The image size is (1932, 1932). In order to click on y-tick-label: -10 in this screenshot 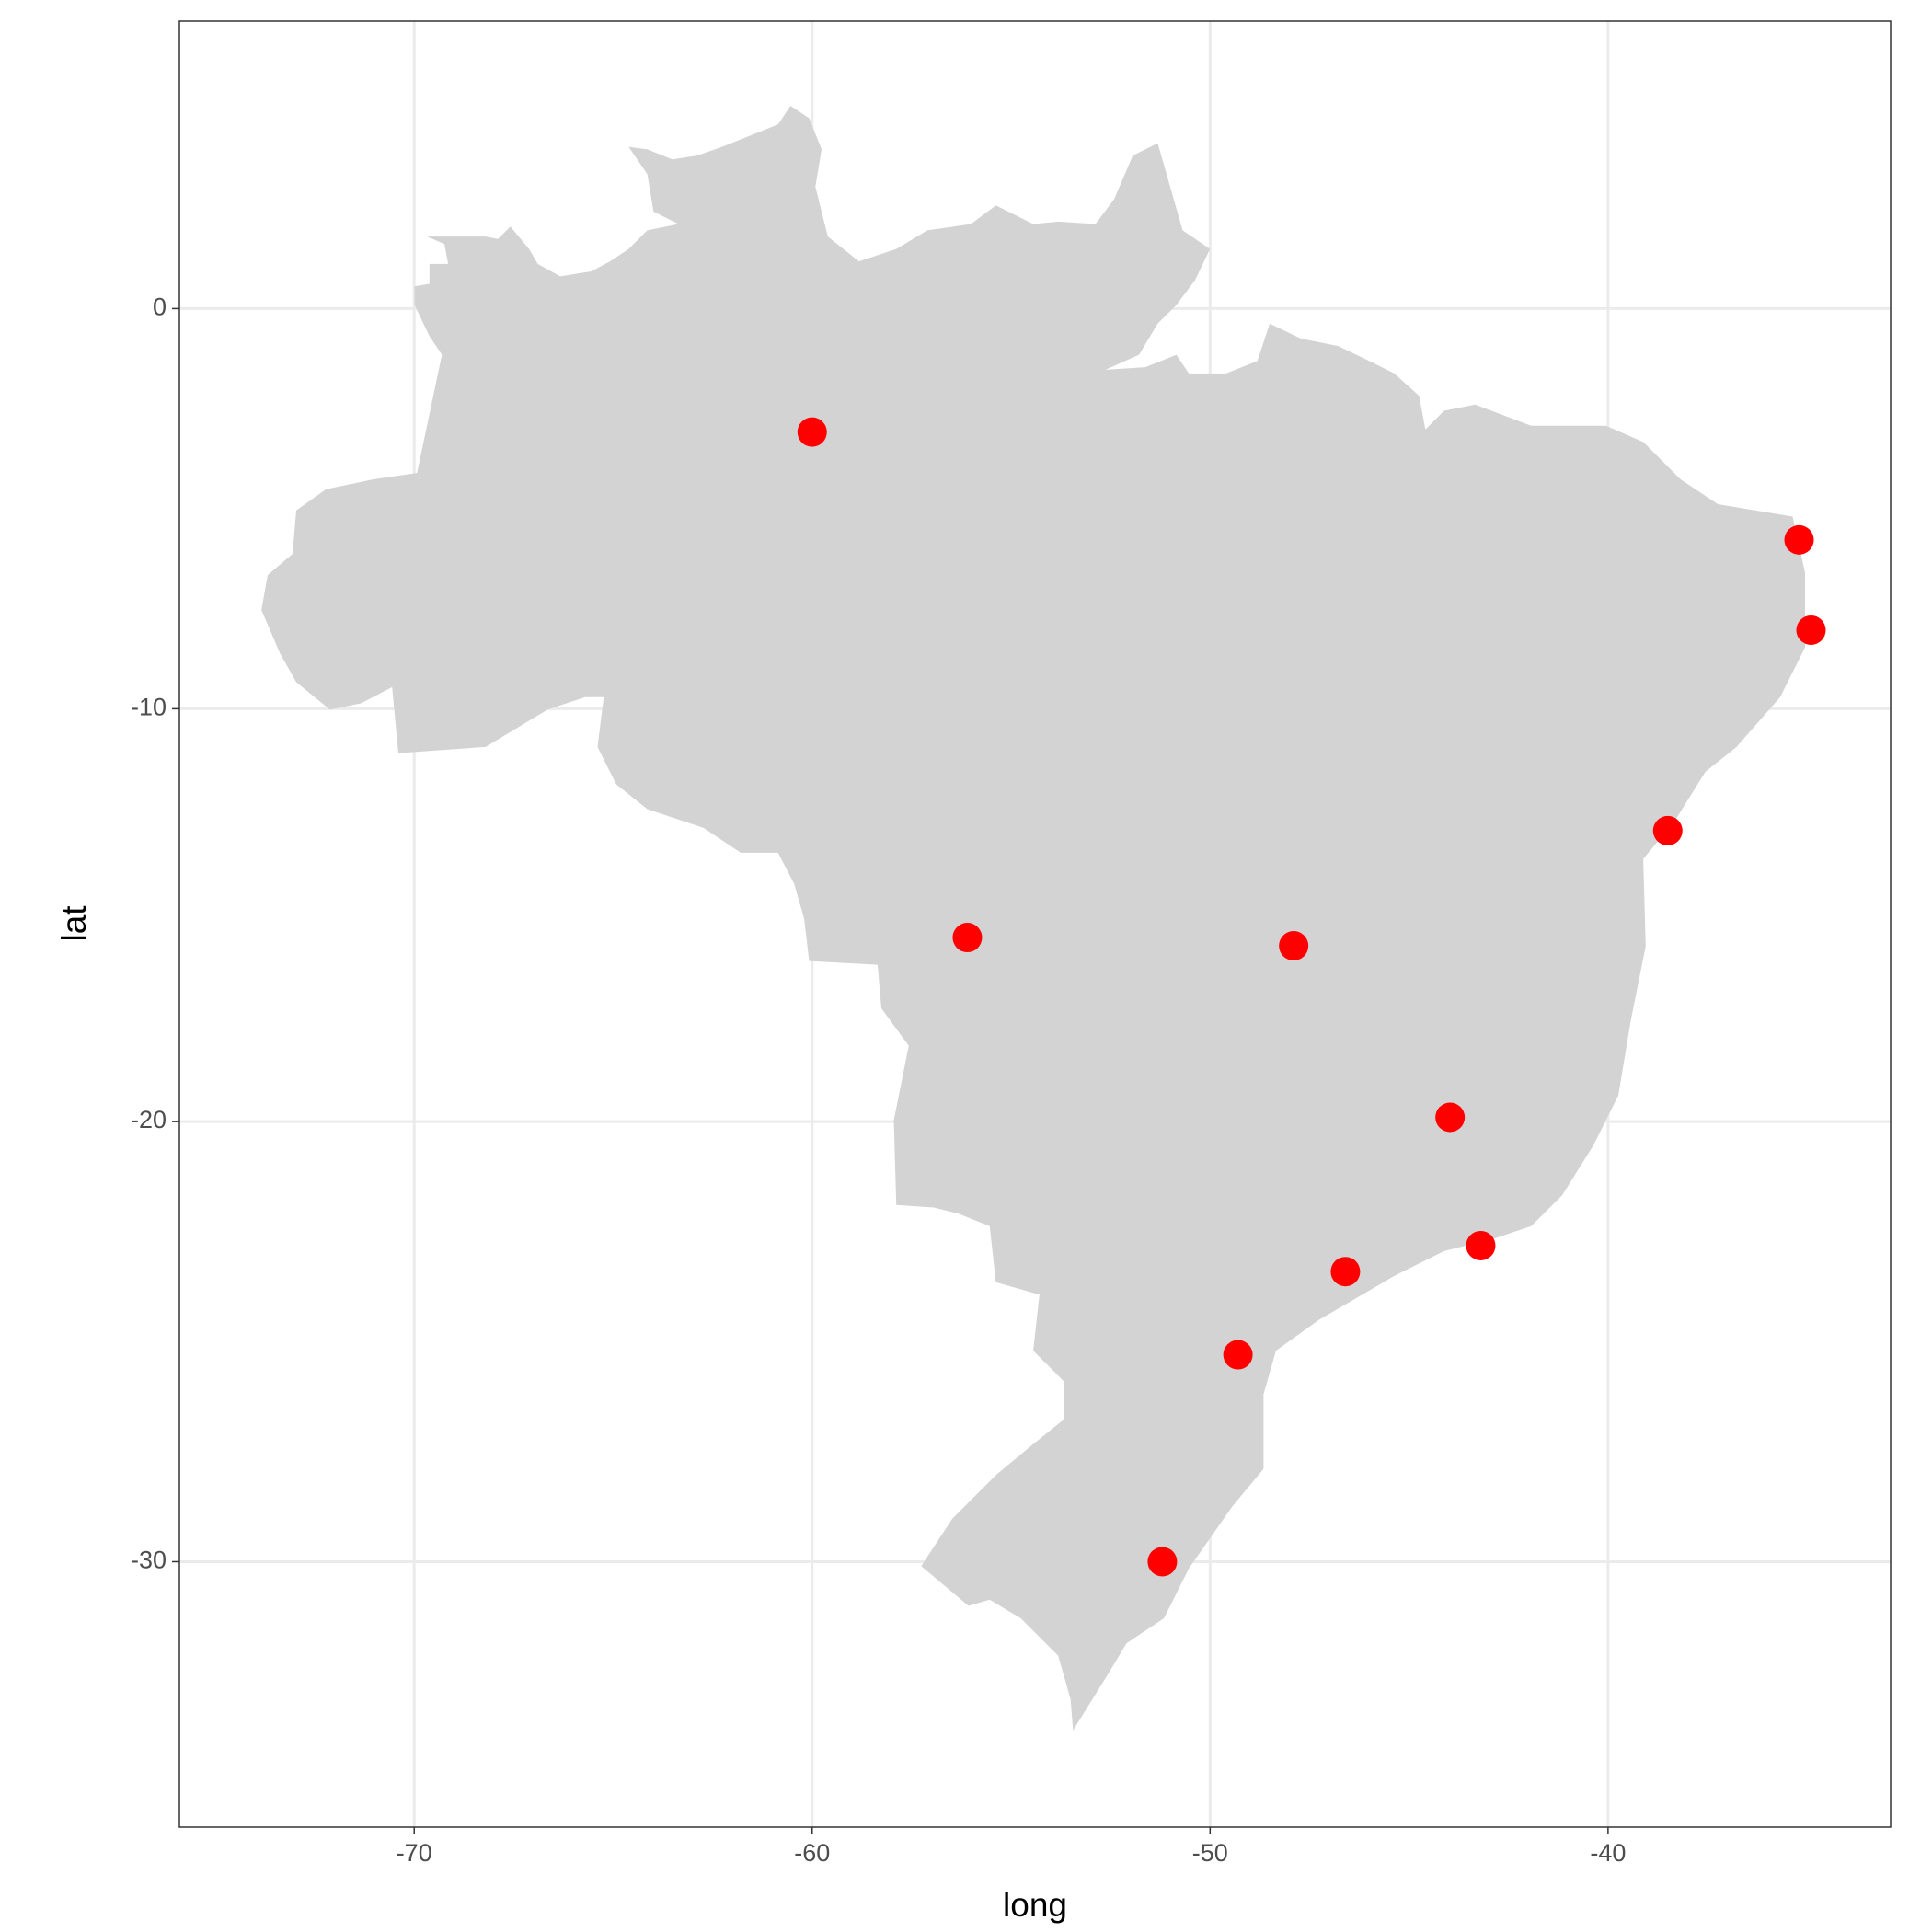, I will do `click(149, 707)`.